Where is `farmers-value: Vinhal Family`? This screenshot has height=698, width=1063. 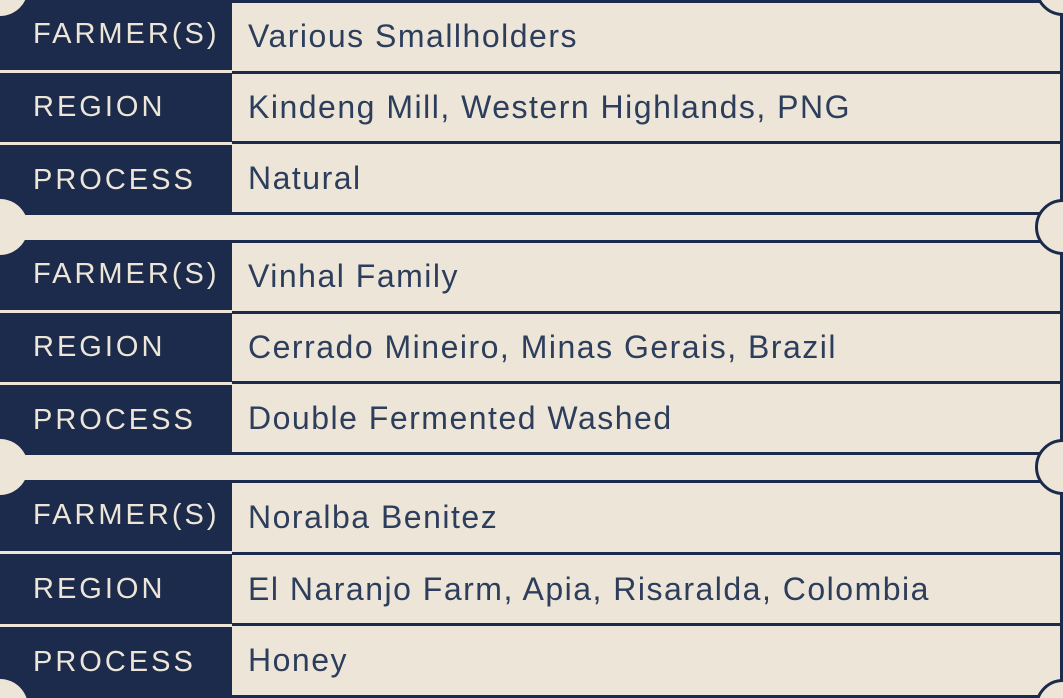
farmers-value: Vinhal Family is located at coordinates (353, 276).